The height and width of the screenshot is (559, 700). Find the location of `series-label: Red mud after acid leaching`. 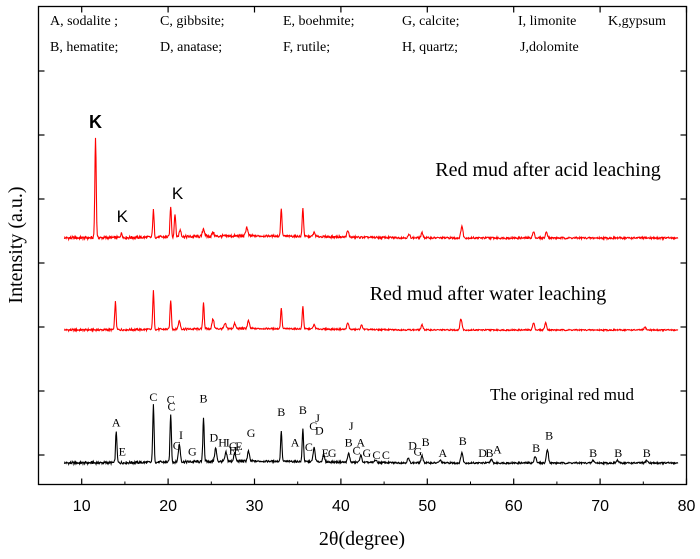

series-label: Red mud after acid leaching is located at coordinates (547, 170).